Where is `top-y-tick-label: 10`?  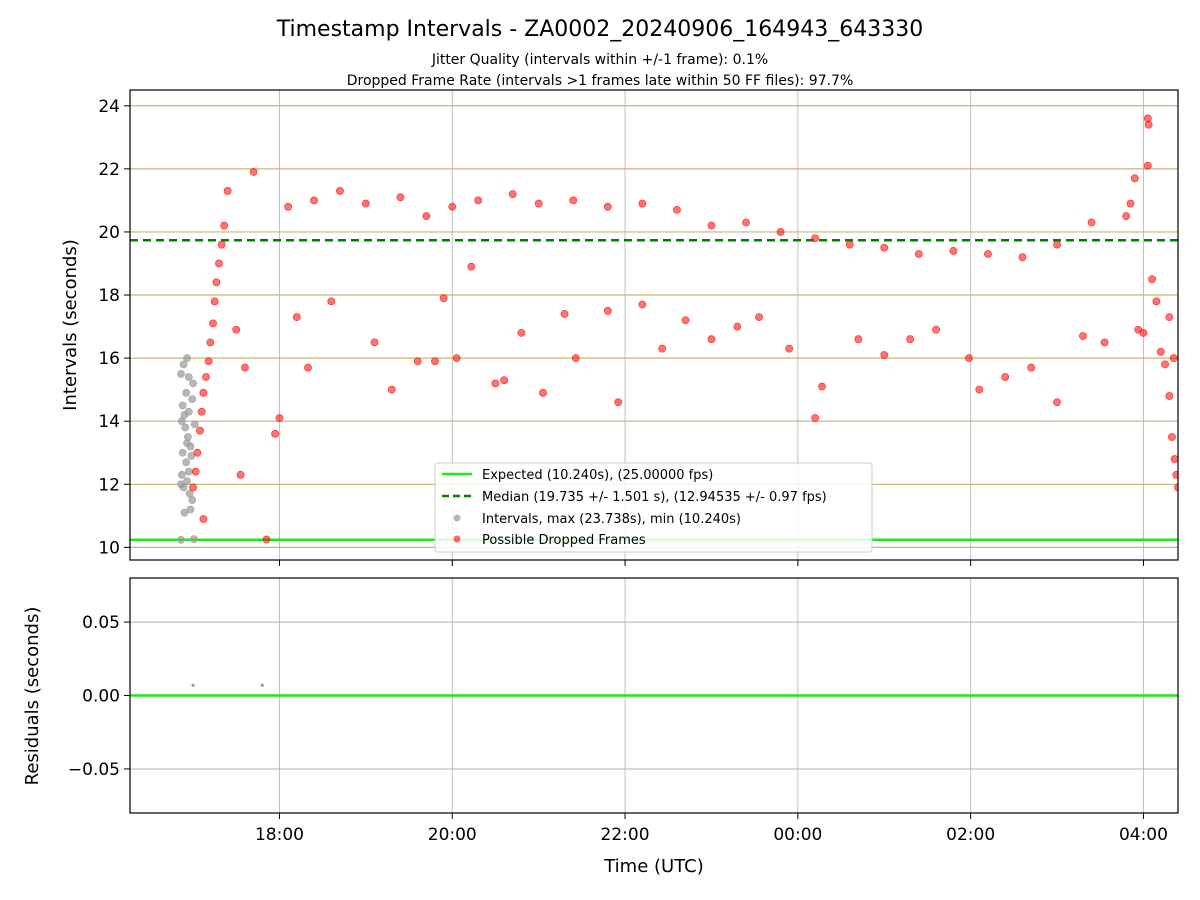 top-y-tick-label: 10 is located at coordinates (109, 548).